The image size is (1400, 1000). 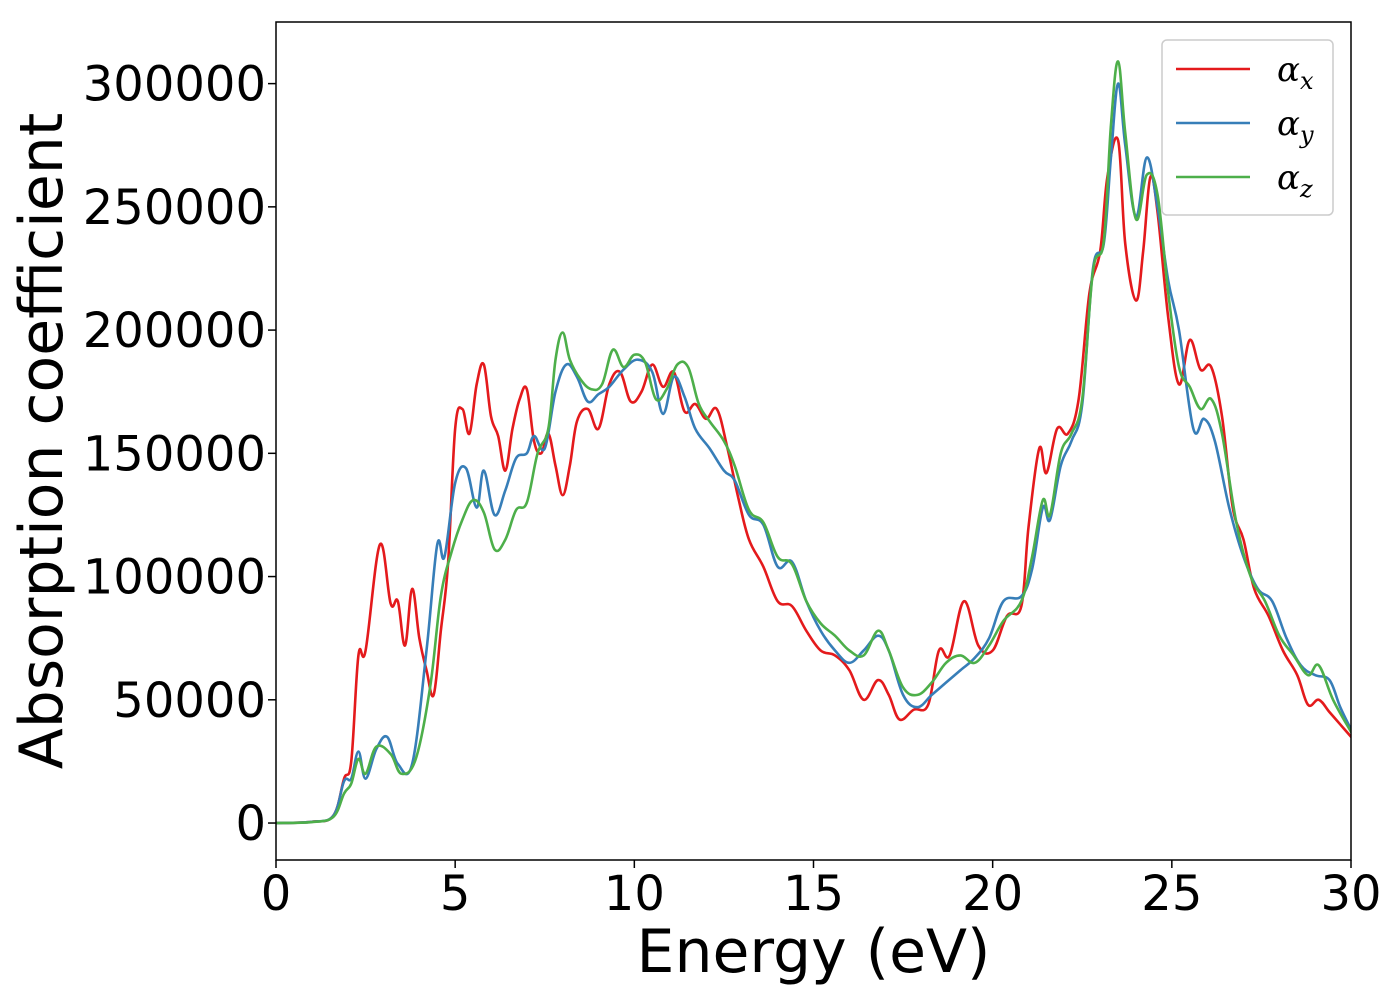 What do you see at coordinates (174, 331) in the screenshot?
I see `y-tick-label: 200000` at bounding box center [174, 331].